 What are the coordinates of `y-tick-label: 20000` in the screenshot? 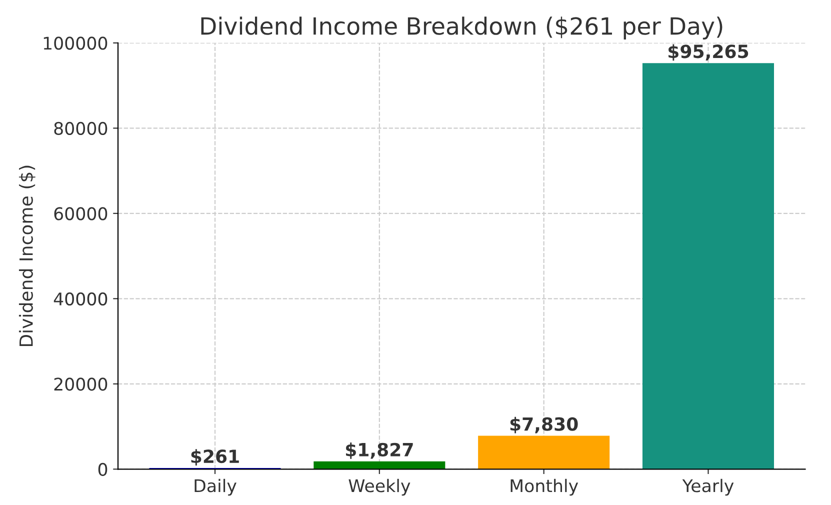 It's located at (81, 384).